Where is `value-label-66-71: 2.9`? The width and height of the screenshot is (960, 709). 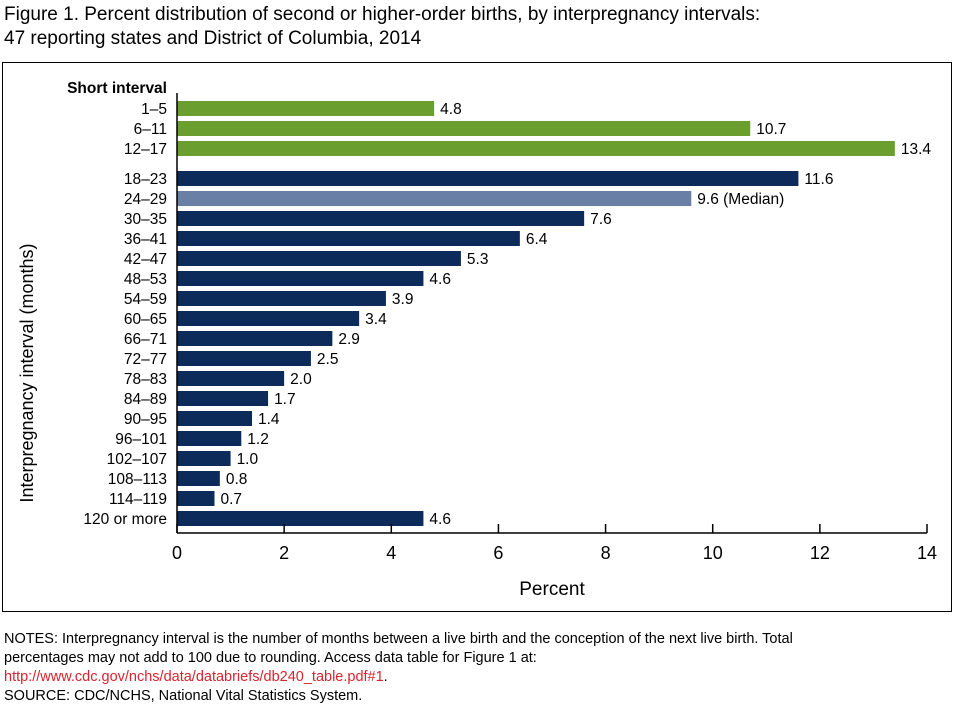 value-label-66-71: 2.9 is located at coordinates (349, 339).